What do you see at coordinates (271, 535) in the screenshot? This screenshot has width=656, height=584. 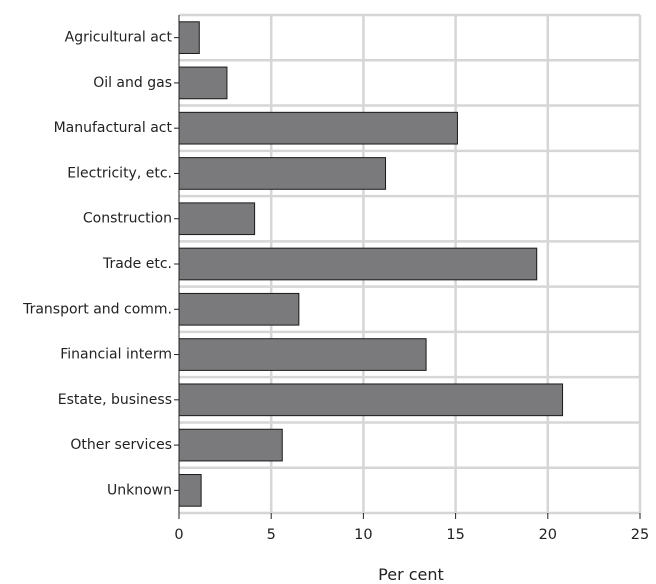 I see `x-tick-label: 5` at bounding box center [271, 535].